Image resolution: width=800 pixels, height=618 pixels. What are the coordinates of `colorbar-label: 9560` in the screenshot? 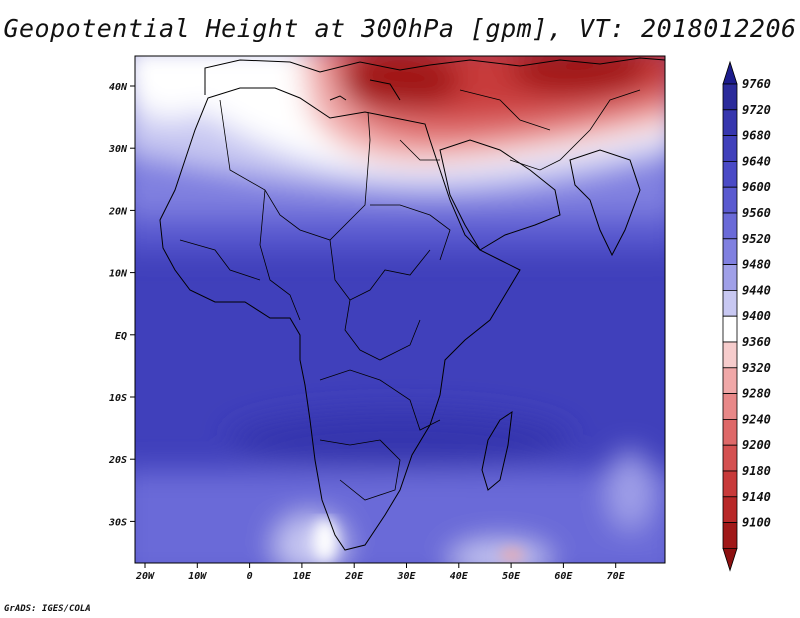 It's located at (756, 213).